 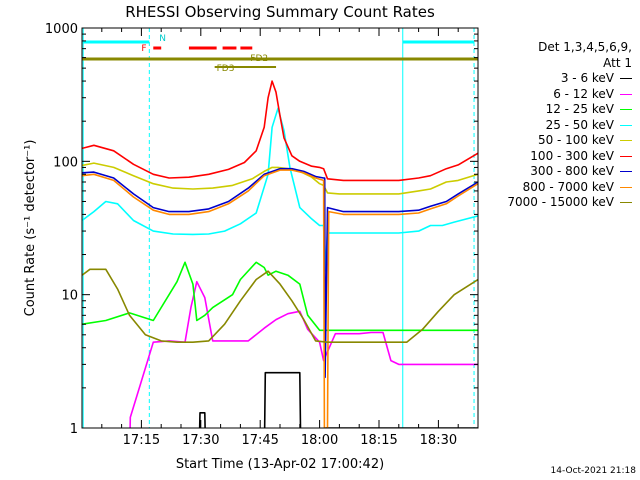 What do you see at coordinates (560, 202) in the screenshot?
I see `legend-item-label: 7000 - 15000 keV` at bounding box center [560, 202].